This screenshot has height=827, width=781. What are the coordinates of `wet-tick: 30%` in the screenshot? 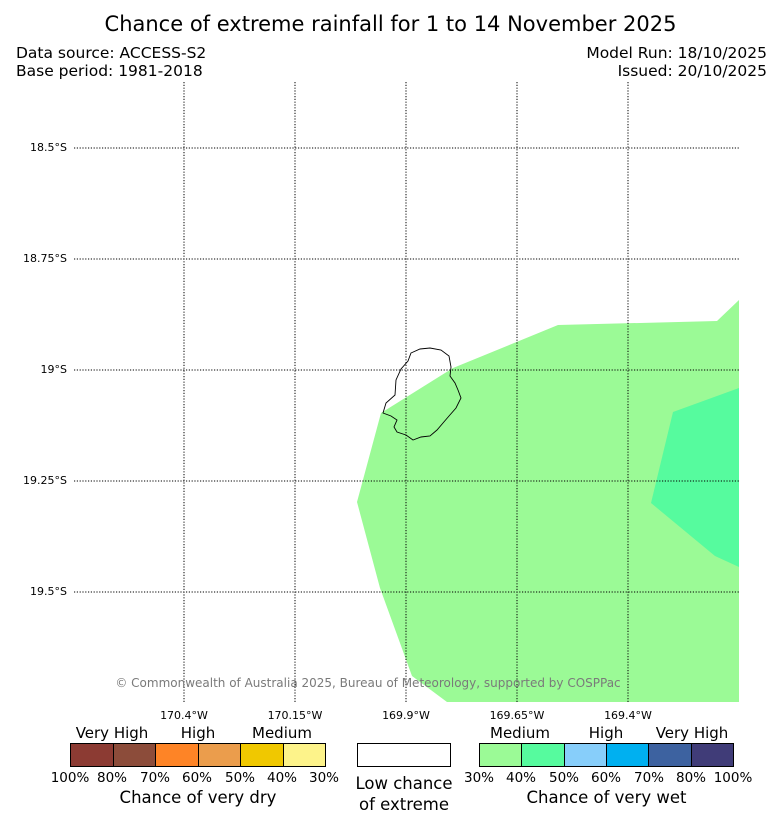 It's located at (478, 778).